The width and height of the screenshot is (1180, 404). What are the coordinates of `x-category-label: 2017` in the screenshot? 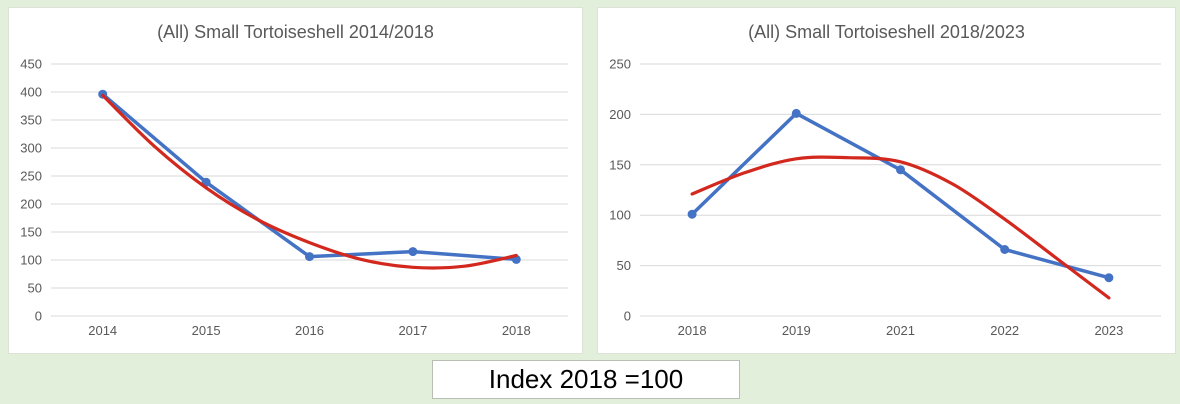 It's located at (412, 330).